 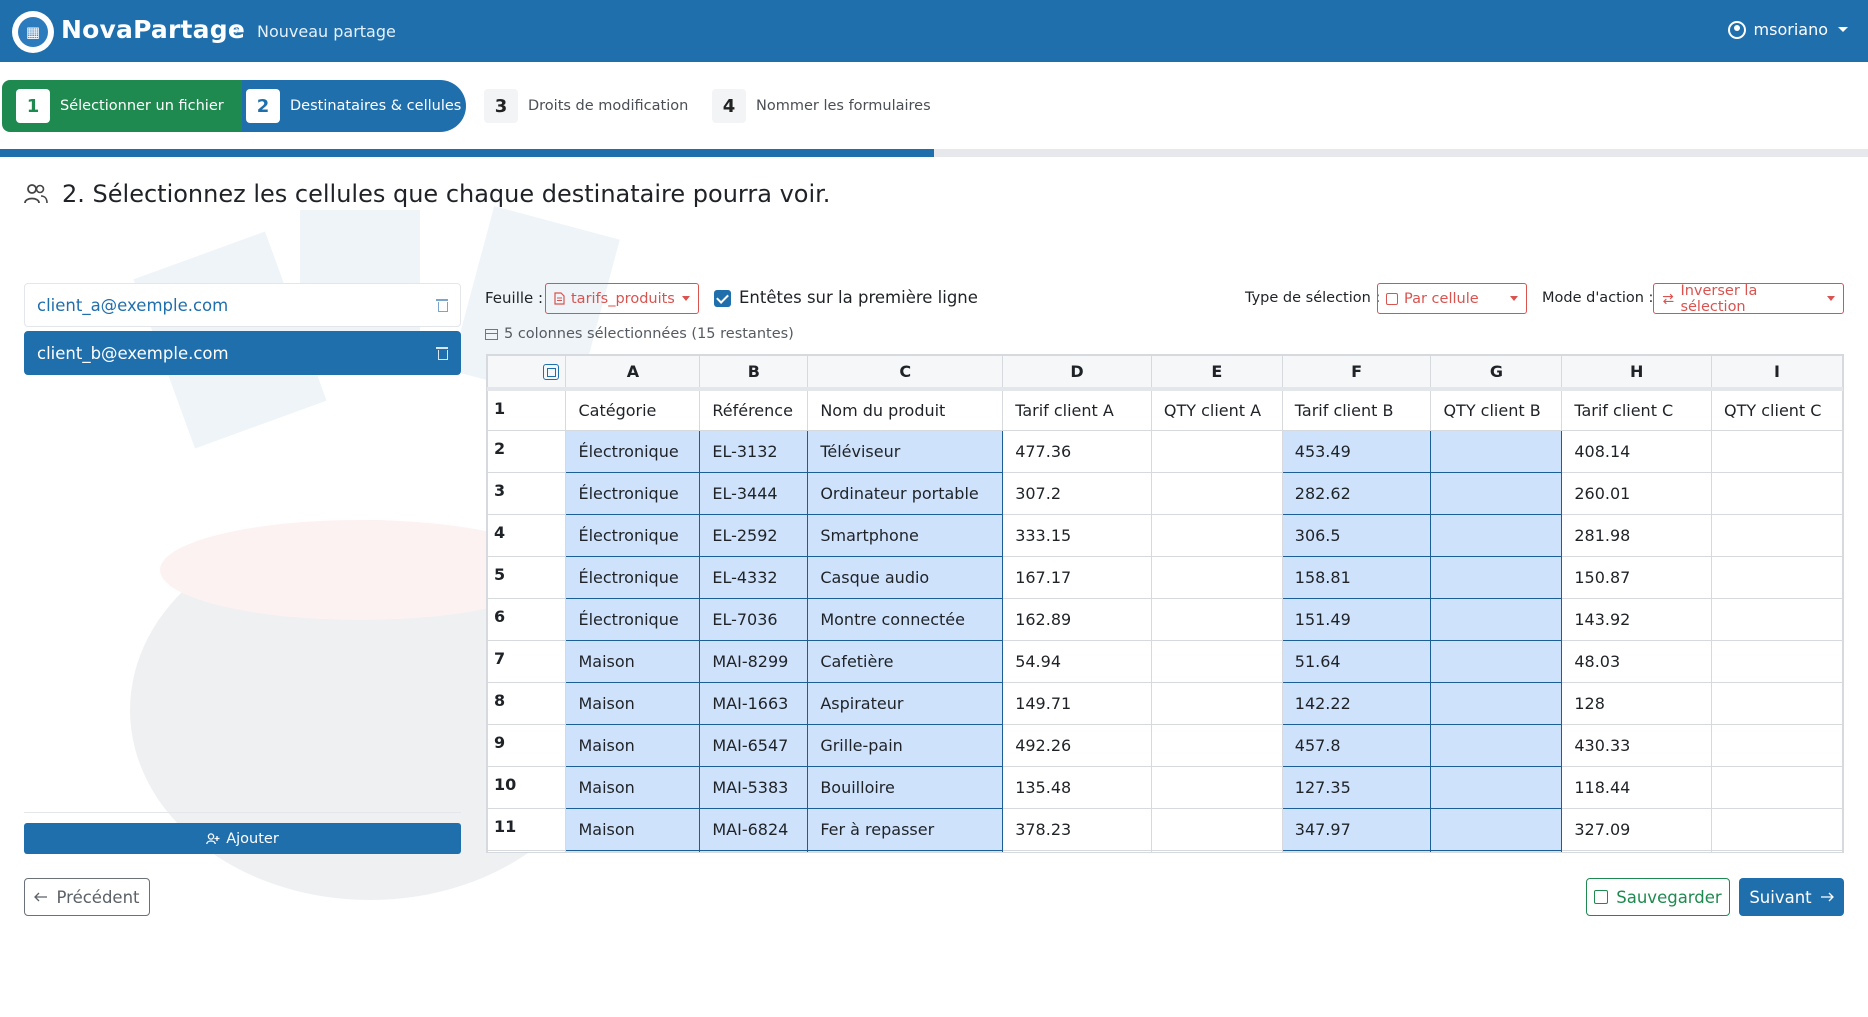 I want to click on grid-cell: 306.5, so click(x=1356, y=535).